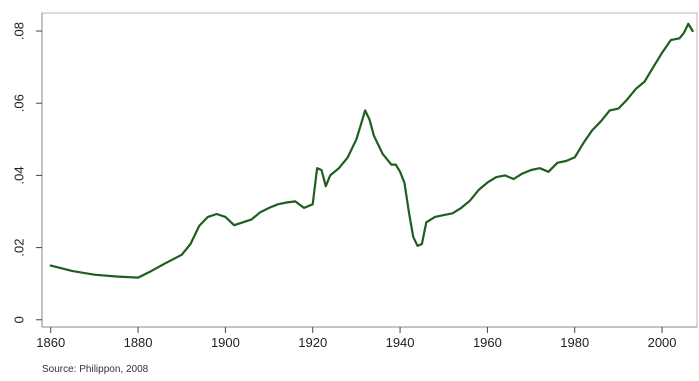 The image size is (699, 381). What do you see at coordinates (18, 103) in the screenshot?
I see `y-tick-label-3: .06` at bounding box center [18, 103].